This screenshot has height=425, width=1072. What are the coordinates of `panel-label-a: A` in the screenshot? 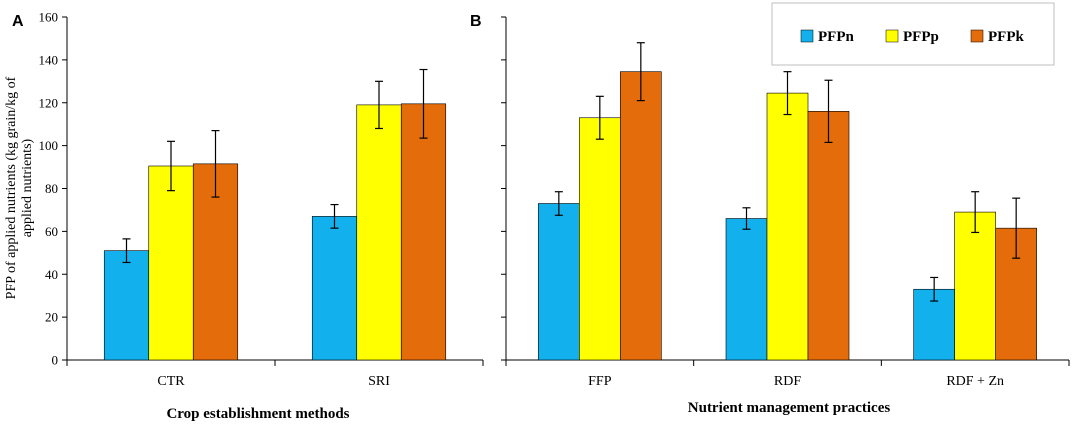 It's located at (18, 21).